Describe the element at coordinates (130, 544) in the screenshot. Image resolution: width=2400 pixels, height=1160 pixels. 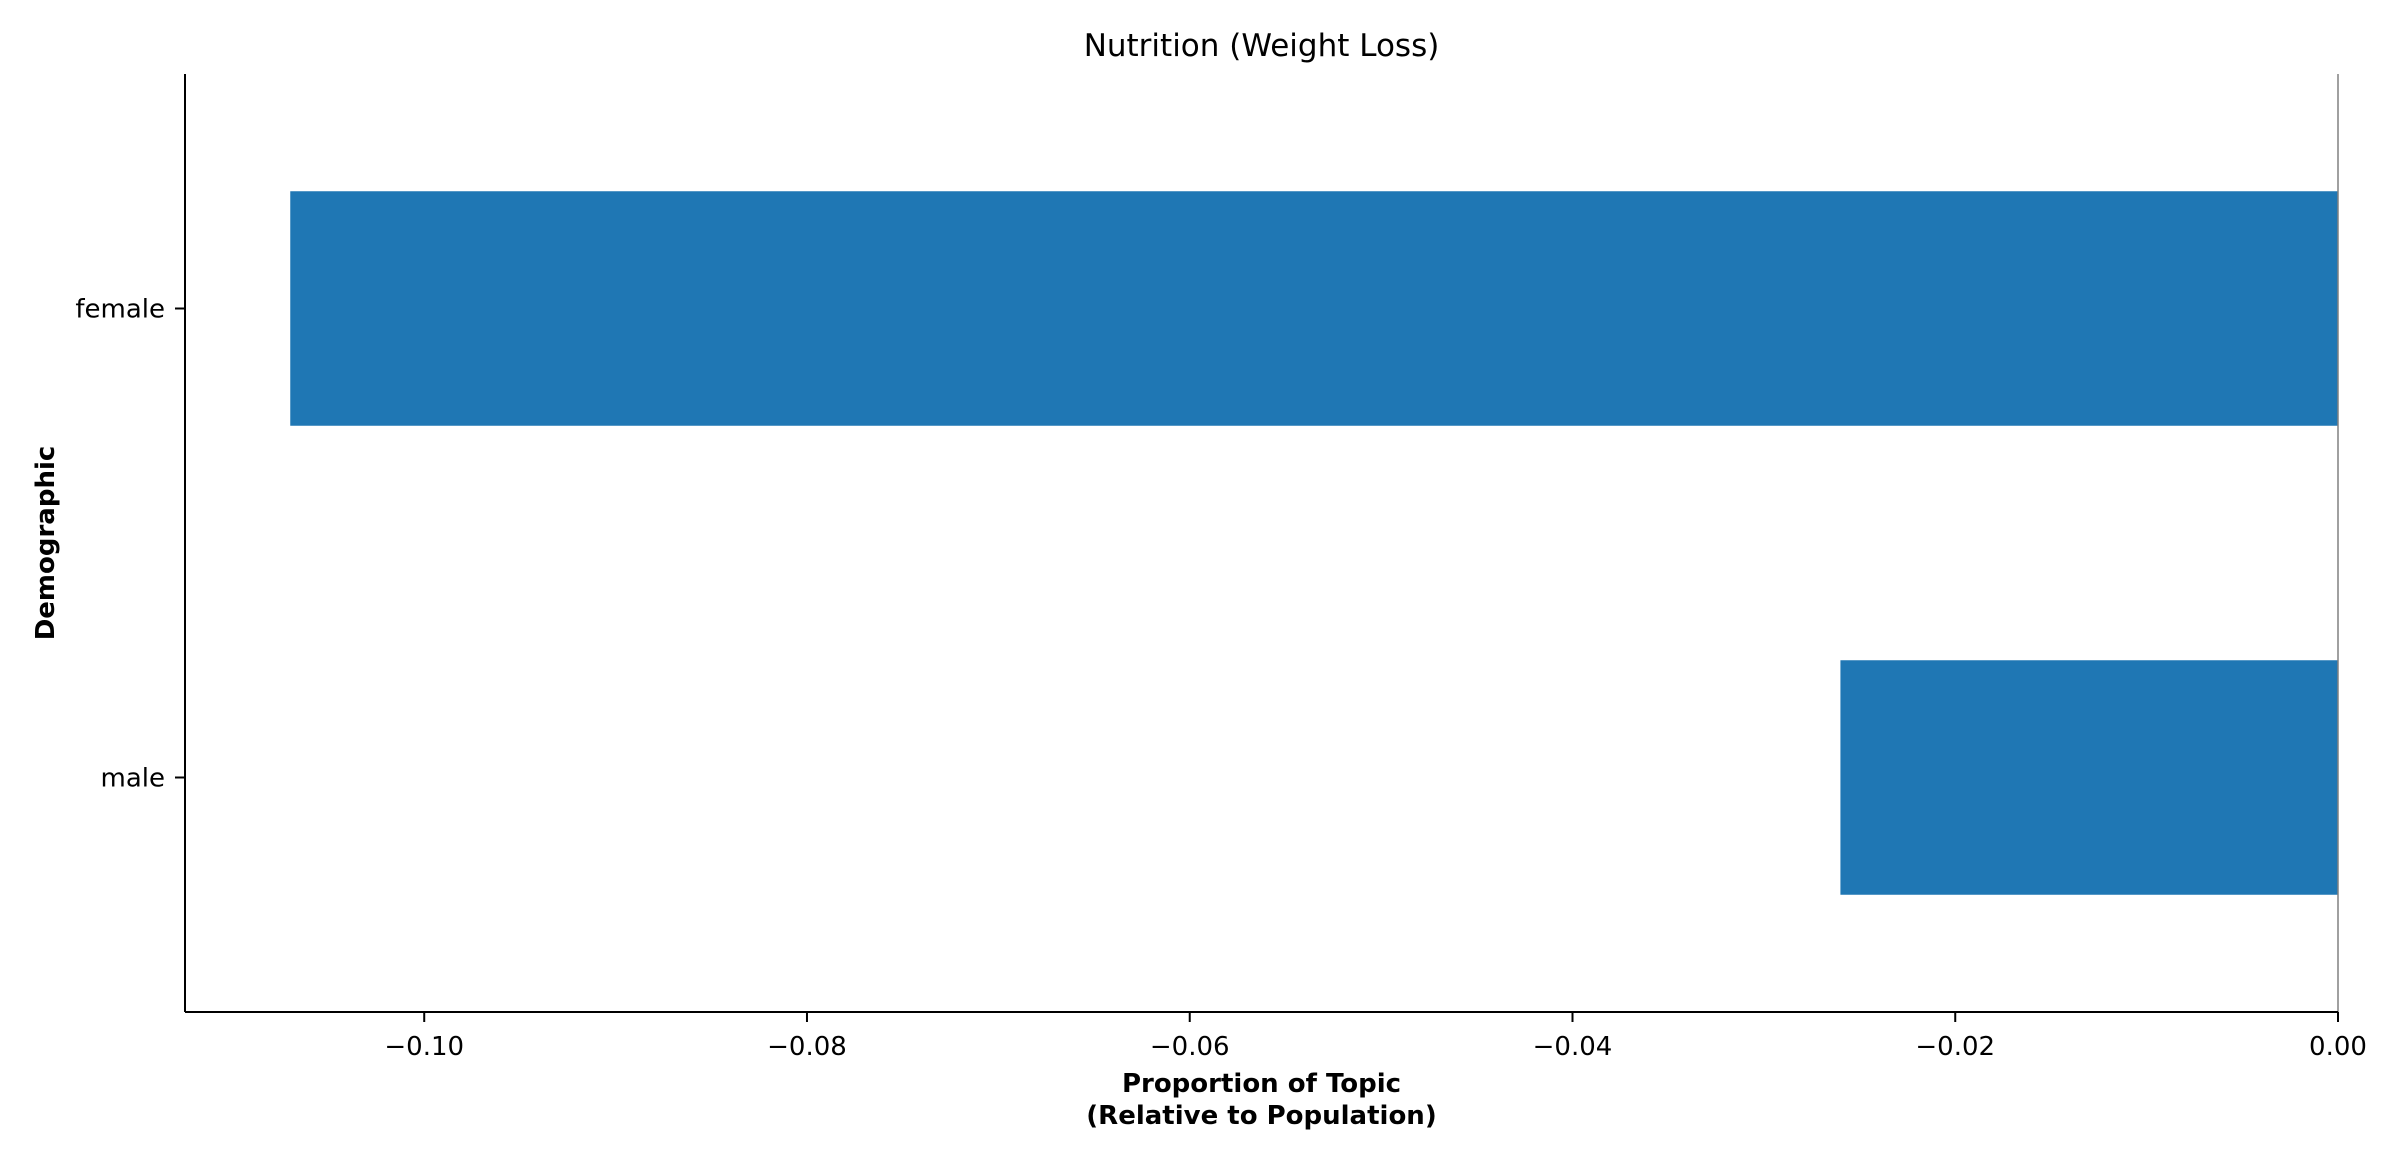
I see `y-tick-group: female male` at that location.